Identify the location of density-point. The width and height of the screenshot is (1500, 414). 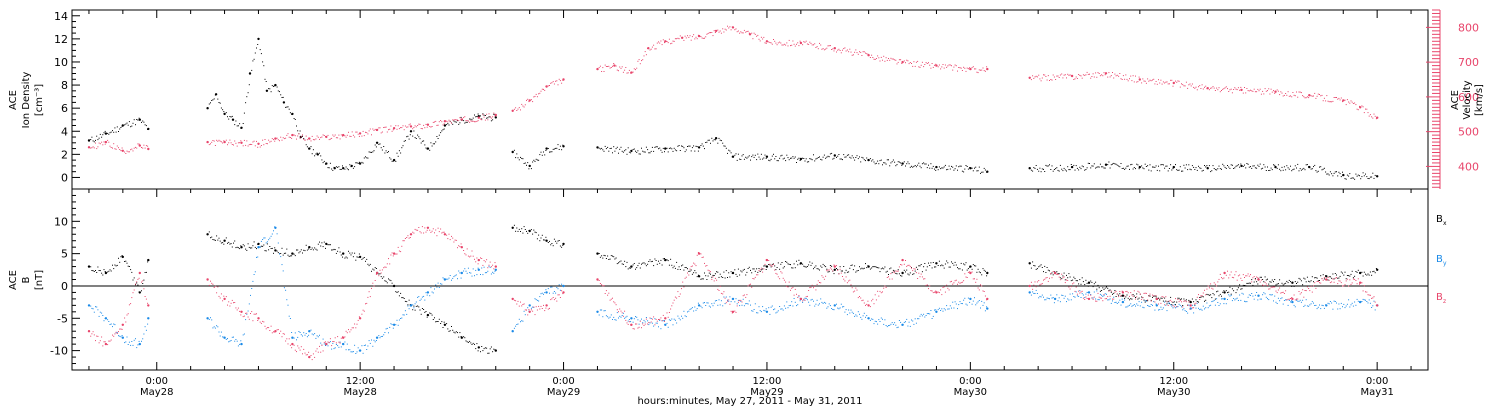
(317, 154).